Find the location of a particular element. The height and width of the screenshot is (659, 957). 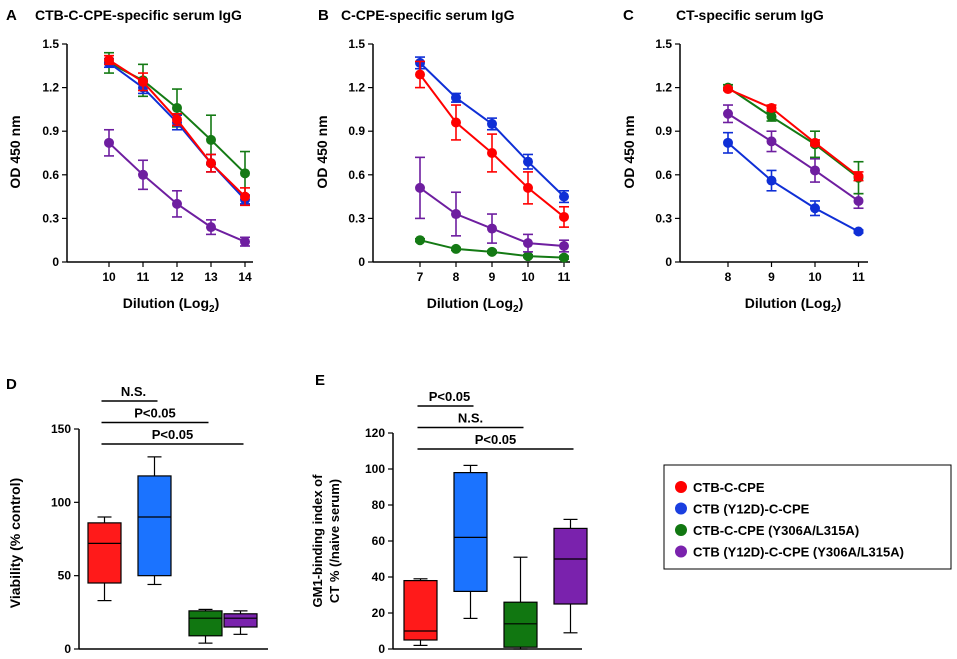

series-ctb-c-cpe-y306a-l315a- is located at coordinates (793, 138).